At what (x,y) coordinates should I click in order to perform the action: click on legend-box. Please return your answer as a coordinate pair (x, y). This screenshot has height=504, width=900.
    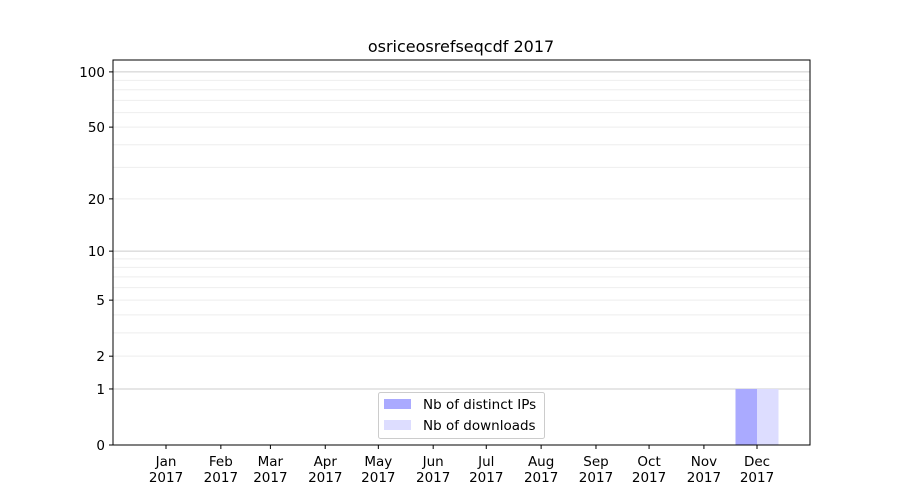
    Looking at the image, I should click on (461, 415).